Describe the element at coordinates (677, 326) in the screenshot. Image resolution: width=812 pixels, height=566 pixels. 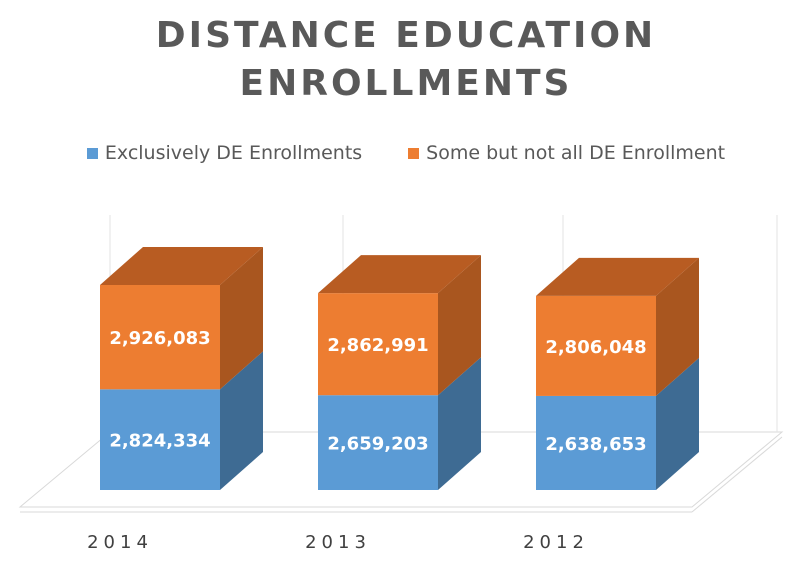
I see `bar-side-2012-s1` at that location.